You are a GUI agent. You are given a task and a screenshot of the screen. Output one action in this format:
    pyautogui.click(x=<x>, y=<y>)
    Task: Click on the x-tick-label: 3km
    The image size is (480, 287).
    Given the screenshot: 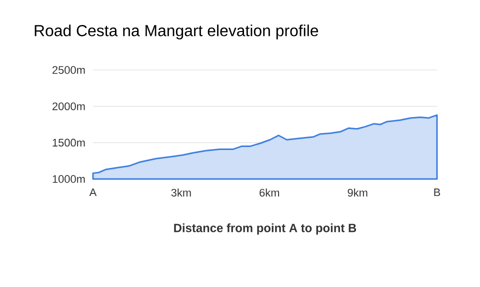 What is the action you would take?
    pyautogui.click(x=181, y=192)
    